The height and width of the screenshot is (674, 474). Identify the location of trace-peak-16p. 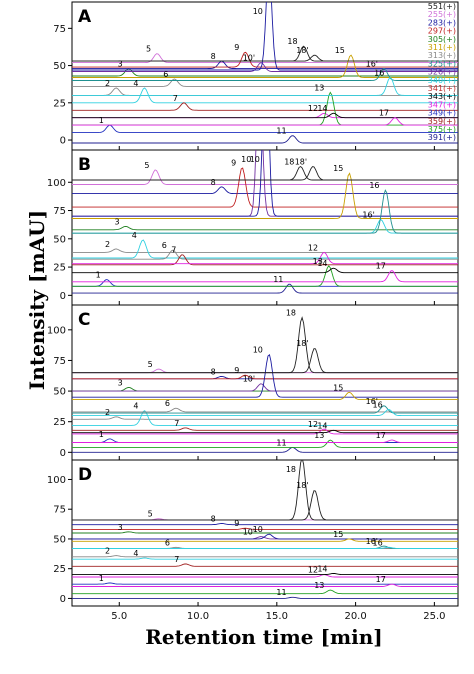
(265, 226).